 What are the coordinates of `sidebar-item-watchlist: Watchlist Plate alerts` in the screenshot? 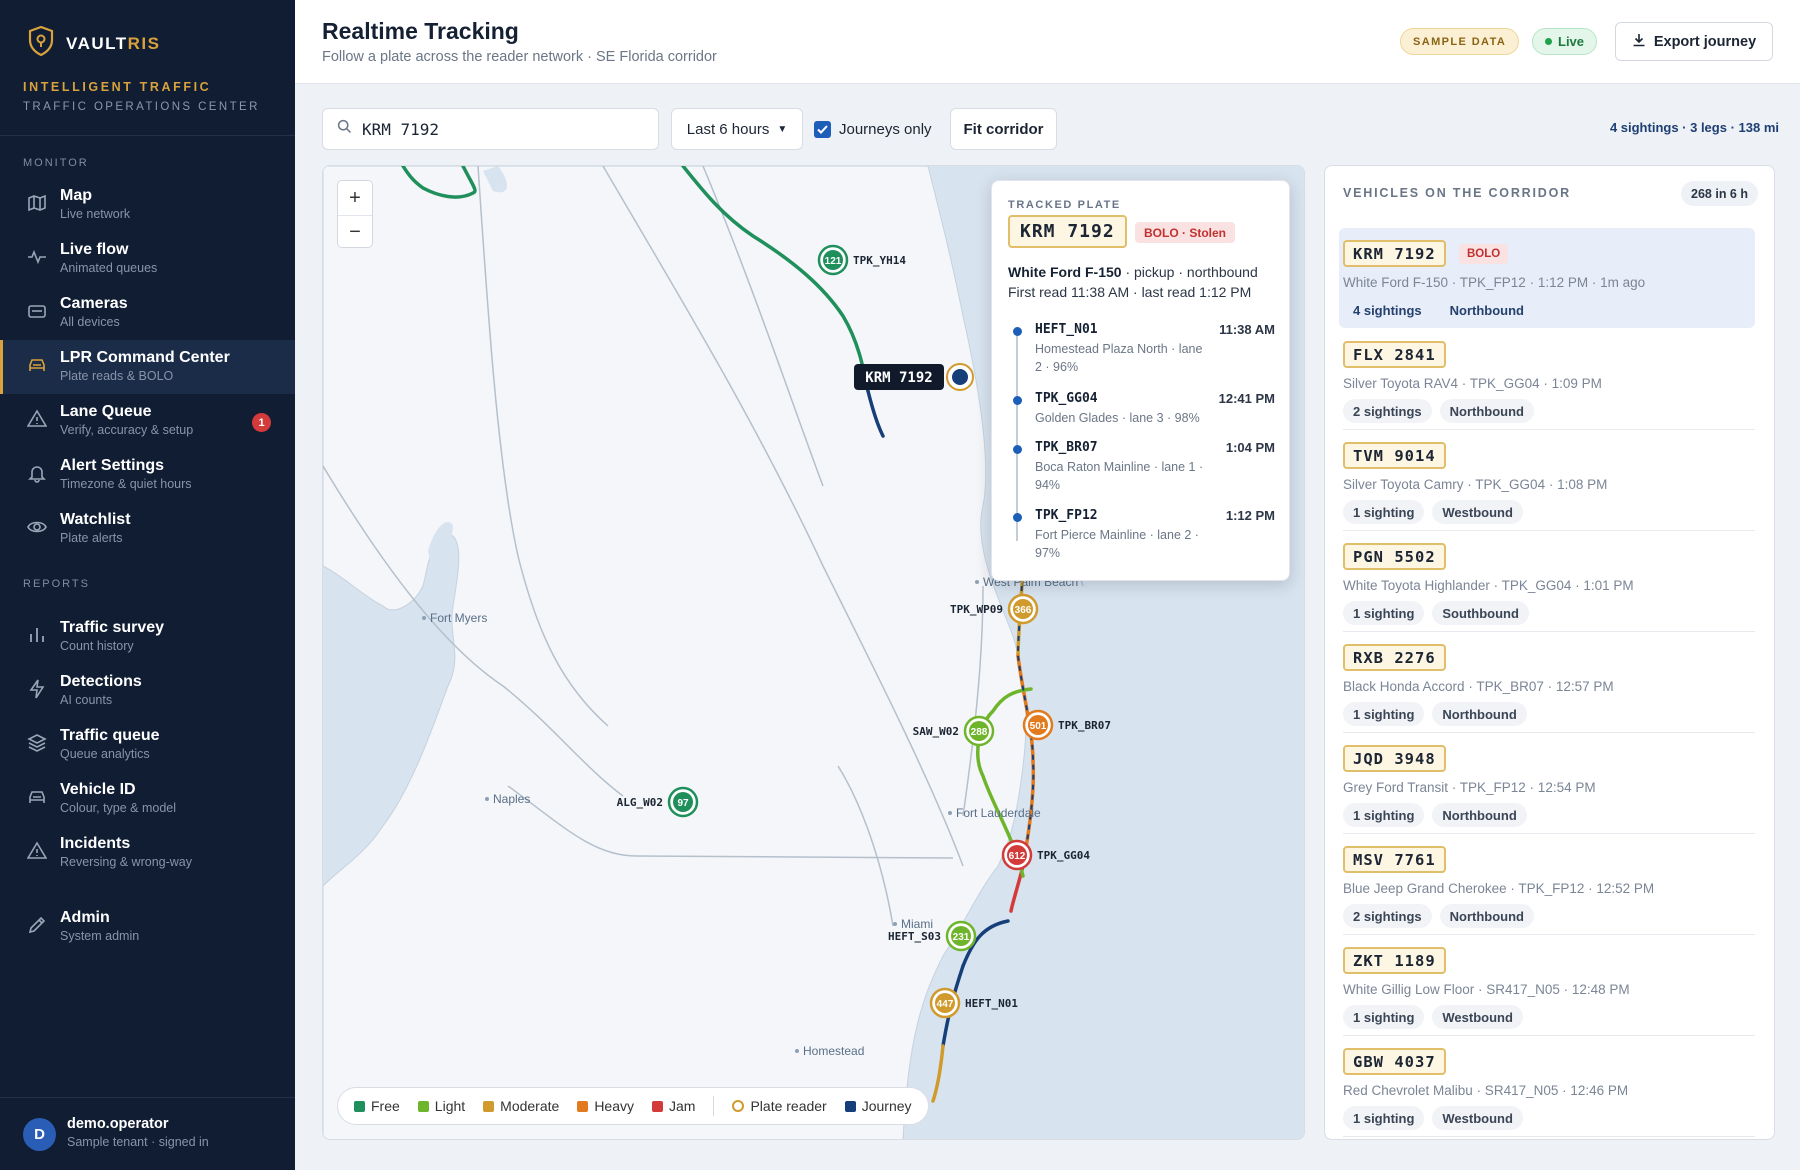 It's located at (147, 529).